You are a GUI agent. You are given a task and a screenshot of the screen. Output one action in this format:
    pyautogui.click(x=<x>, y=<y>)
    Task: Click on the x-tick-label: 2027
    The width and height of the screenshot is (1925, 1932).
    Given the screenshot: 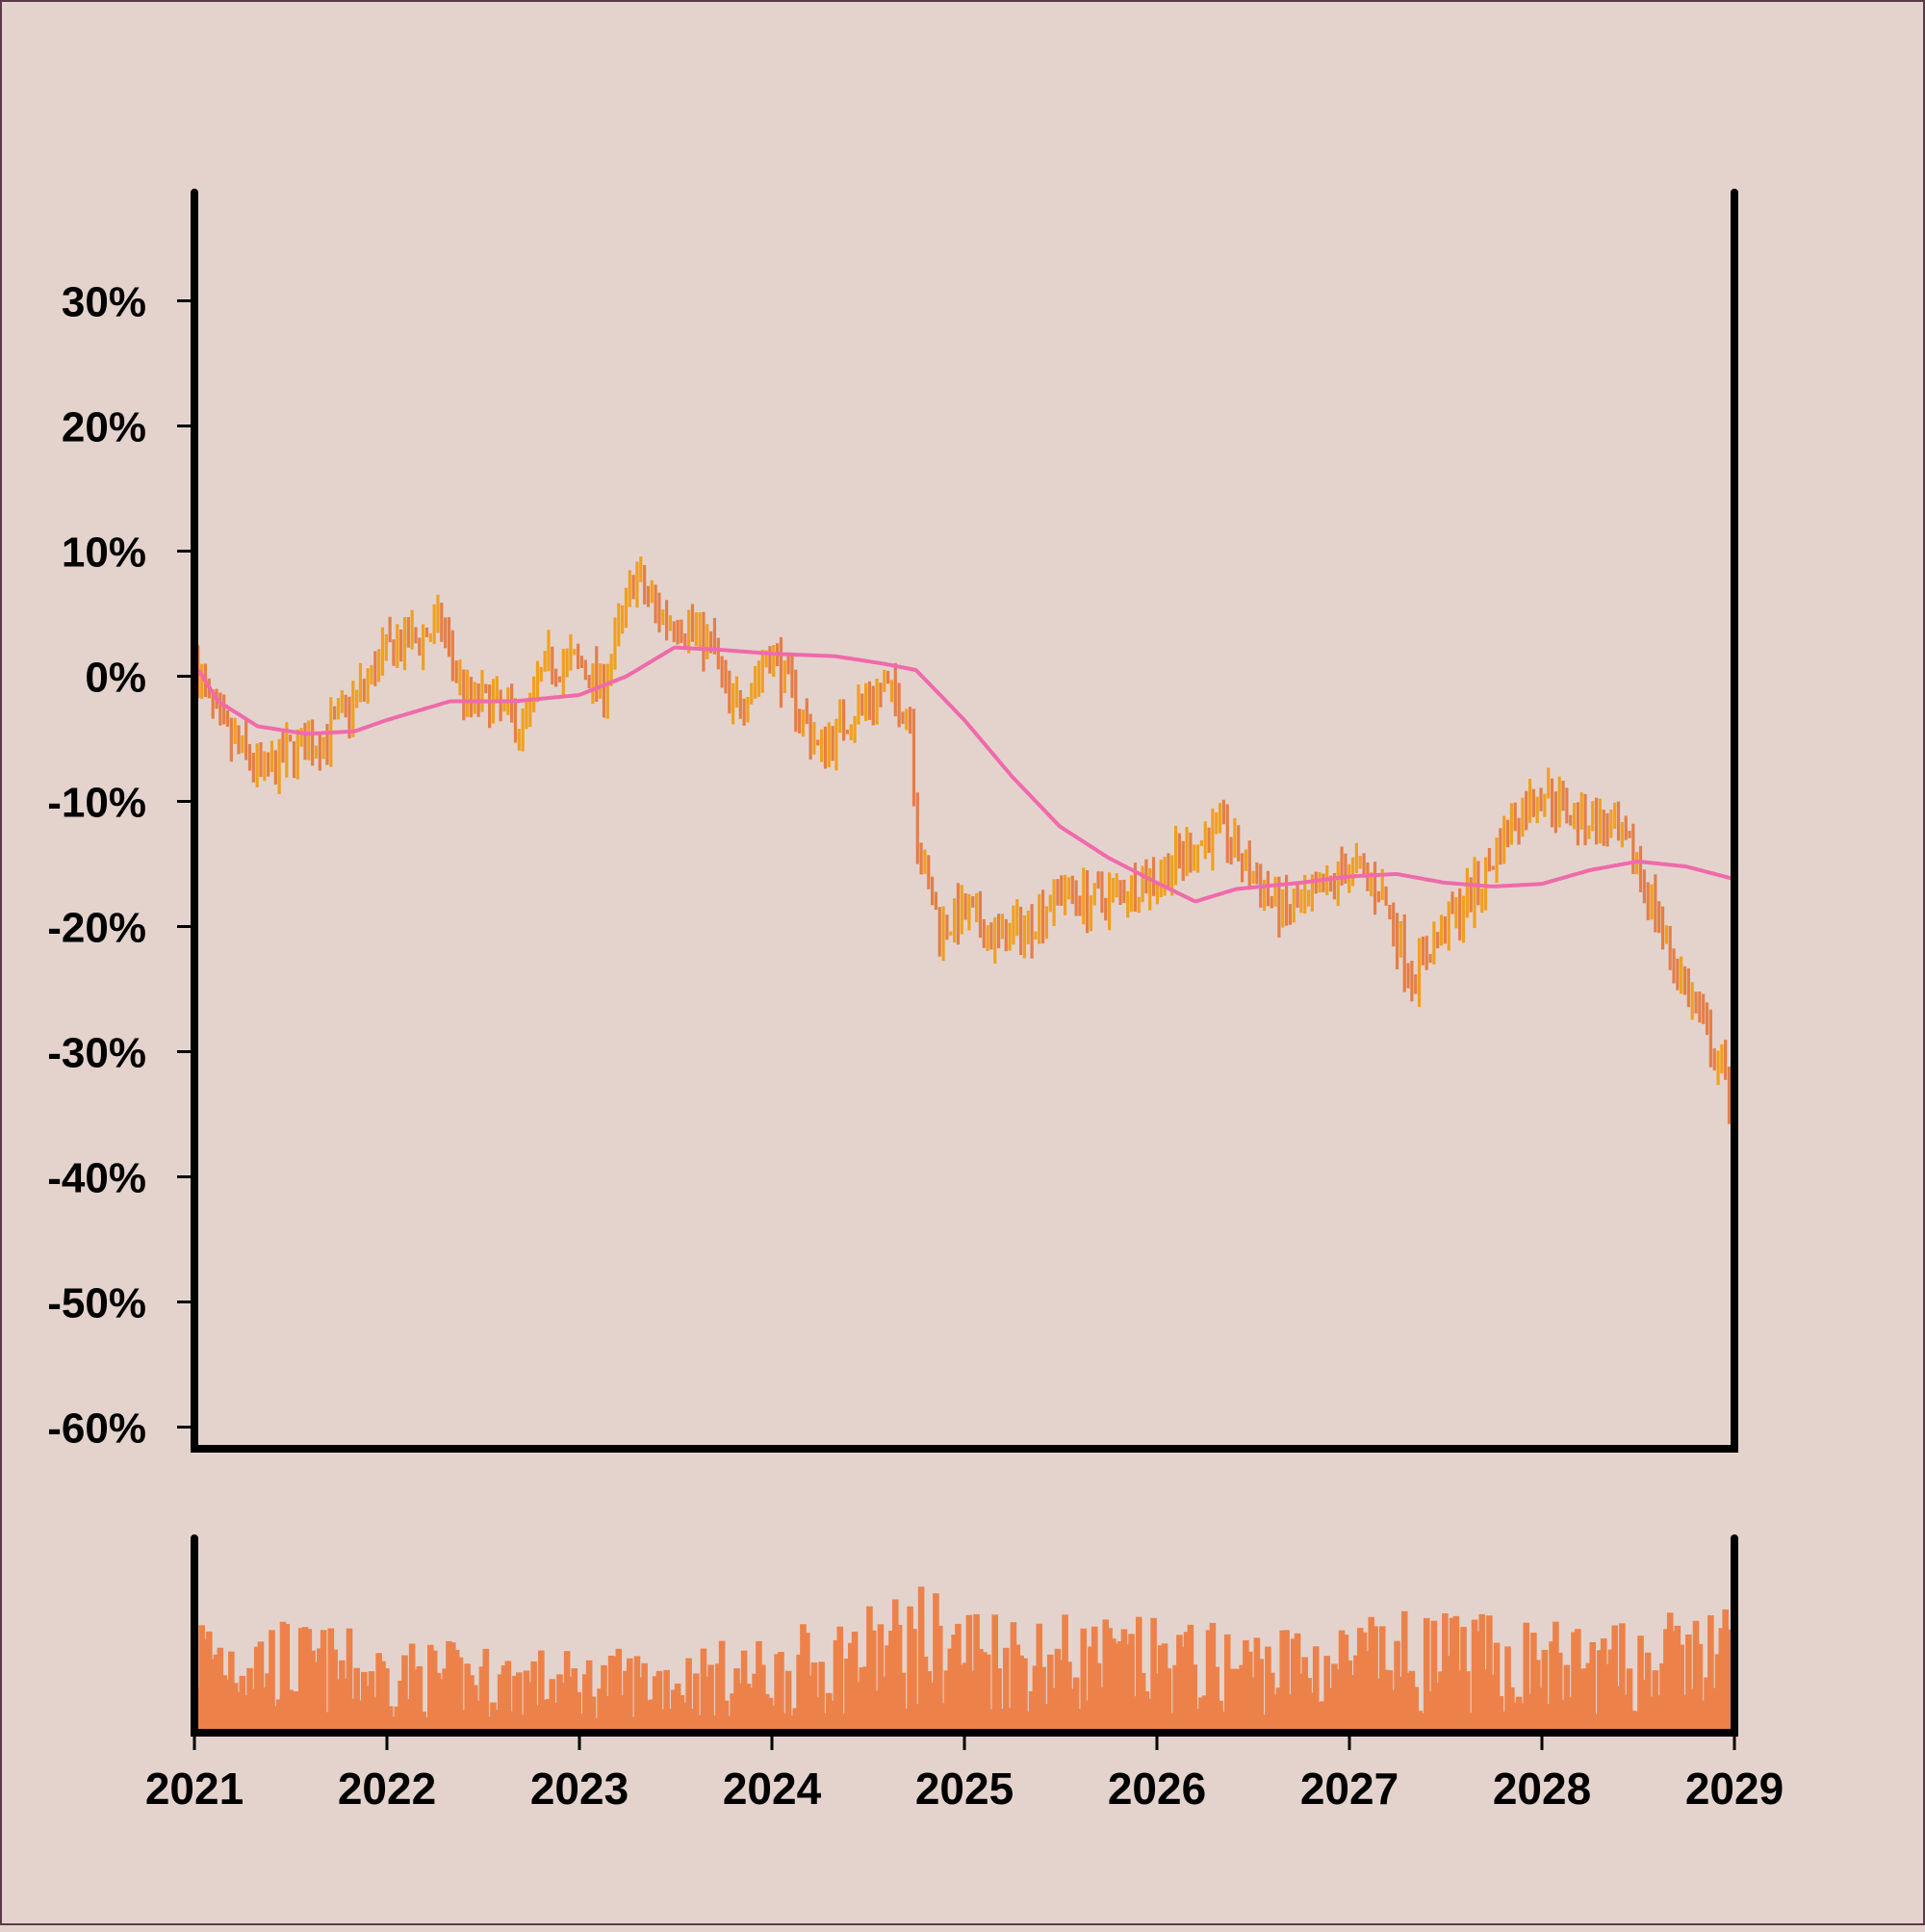 What is the action you would take?
    pyautogui.click(x=1349, y=1789)
    